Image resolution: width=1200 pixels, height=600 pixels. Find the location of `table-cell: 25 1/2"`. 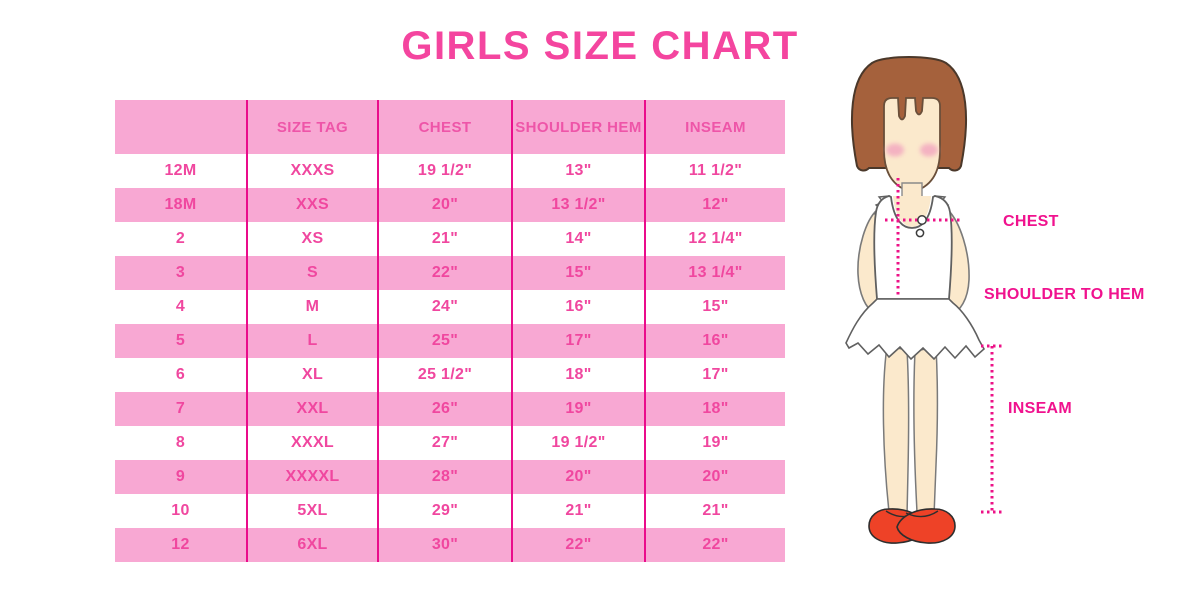

table-cell: 25 1/2" is located at coordinates (444, 375).